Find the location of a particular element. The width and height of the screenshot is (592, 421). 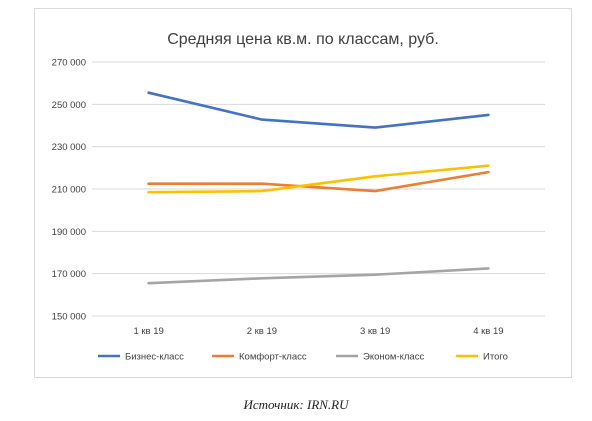

legend-label: Комфорт-класс is located at coordinates (273, 357).